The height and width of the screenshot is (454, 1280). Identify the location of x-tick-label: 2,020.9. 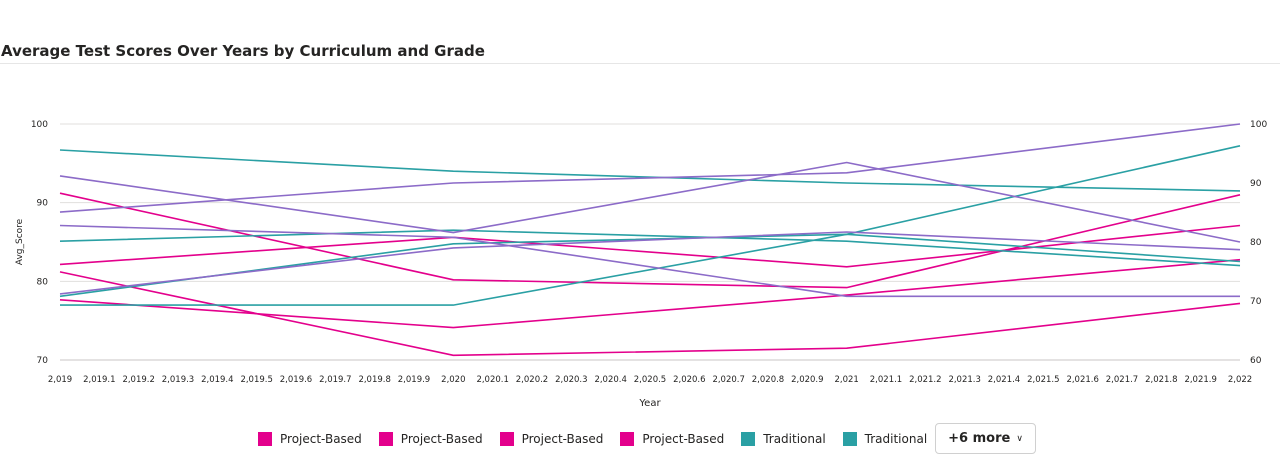
(807, 380).